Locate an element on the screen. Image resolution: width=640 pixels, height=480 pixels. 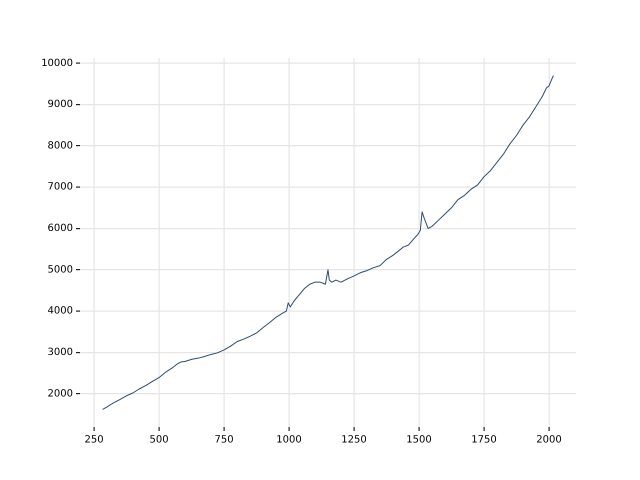
y-tick-label: 3000 is located at coordinates (60, 352).